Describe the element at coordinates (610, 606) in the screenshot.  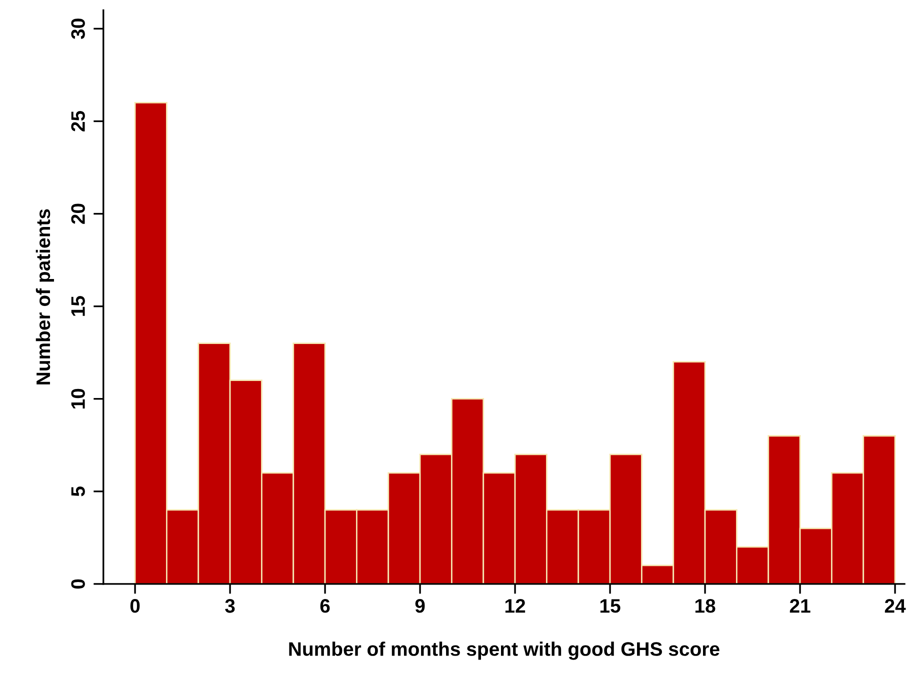
I see `x-tick-label: 15` at that location.